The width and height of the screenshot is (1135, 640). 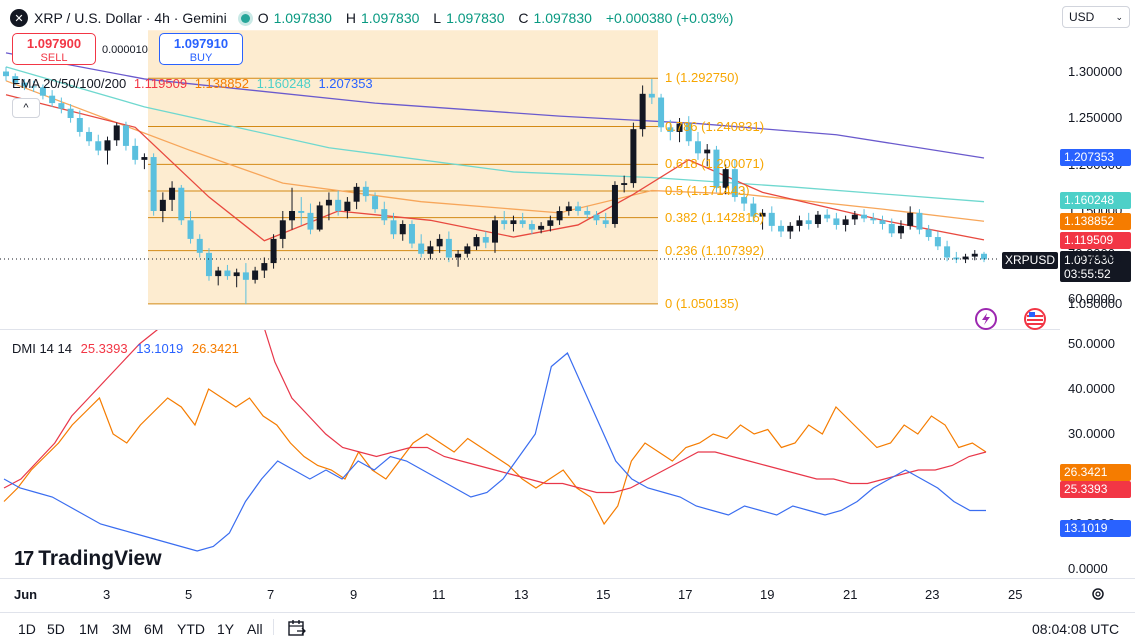 I want to click on pane-divider, so click(x=530, y=329).